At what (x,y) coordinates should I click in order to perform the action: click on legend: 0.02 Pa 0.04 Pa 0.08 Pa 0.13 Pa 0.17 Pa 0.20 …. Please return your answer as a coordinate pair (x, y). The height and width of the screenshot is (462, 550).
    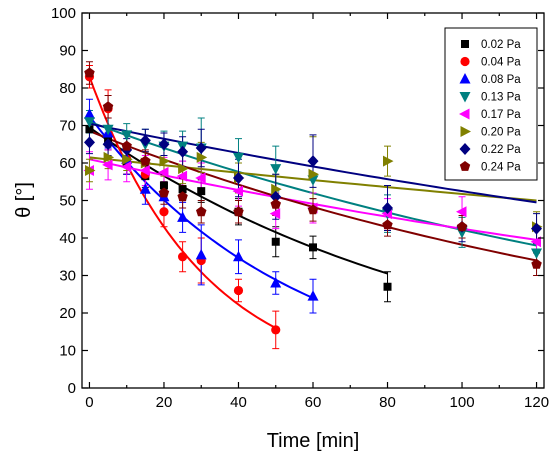
    Looking at the image, I should click on (491, 104).